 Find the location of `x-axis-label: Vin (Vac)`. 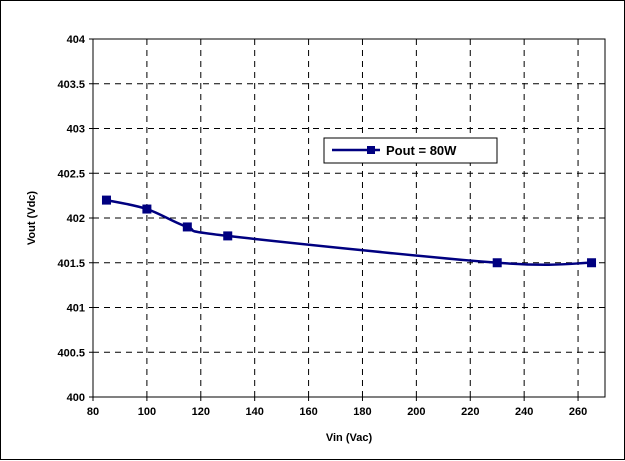

x-axis-label: Vin (Vac) is located at coordinates (349, 438).